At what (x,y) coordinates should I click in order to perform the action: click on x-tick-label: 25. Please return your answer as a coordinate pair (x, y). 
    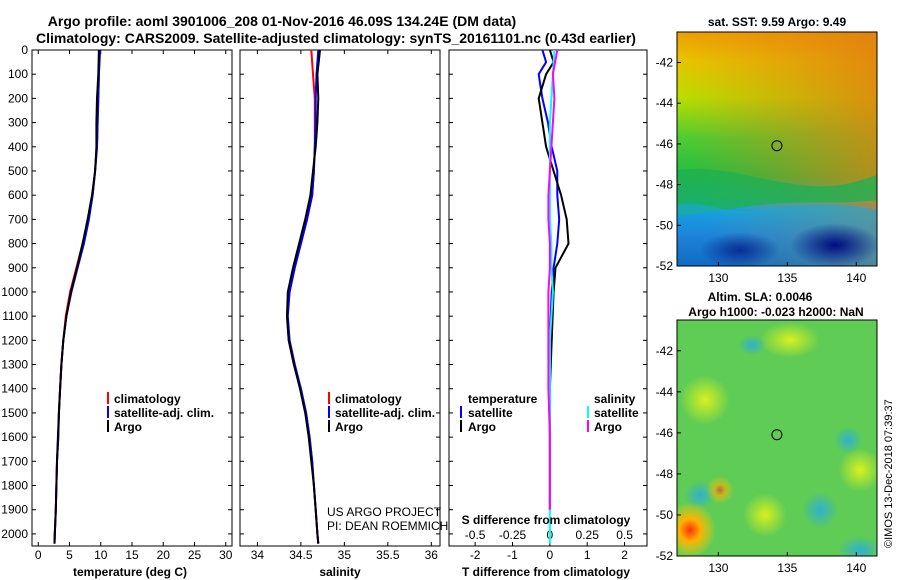
    Looking at the image, I should click on (195, 555).